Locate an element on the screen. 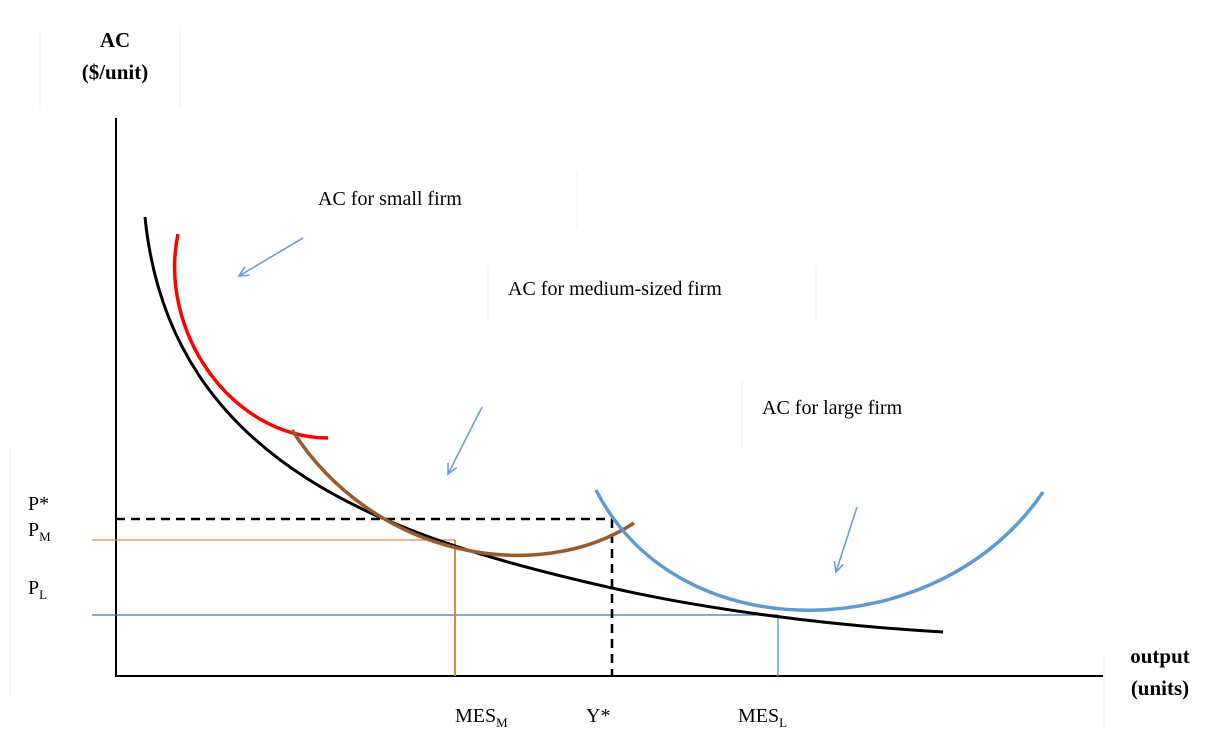 This screenshot has width=1211, height=736. label-ac-small-firm: AC for small firm is located at coordinates (390, 199).